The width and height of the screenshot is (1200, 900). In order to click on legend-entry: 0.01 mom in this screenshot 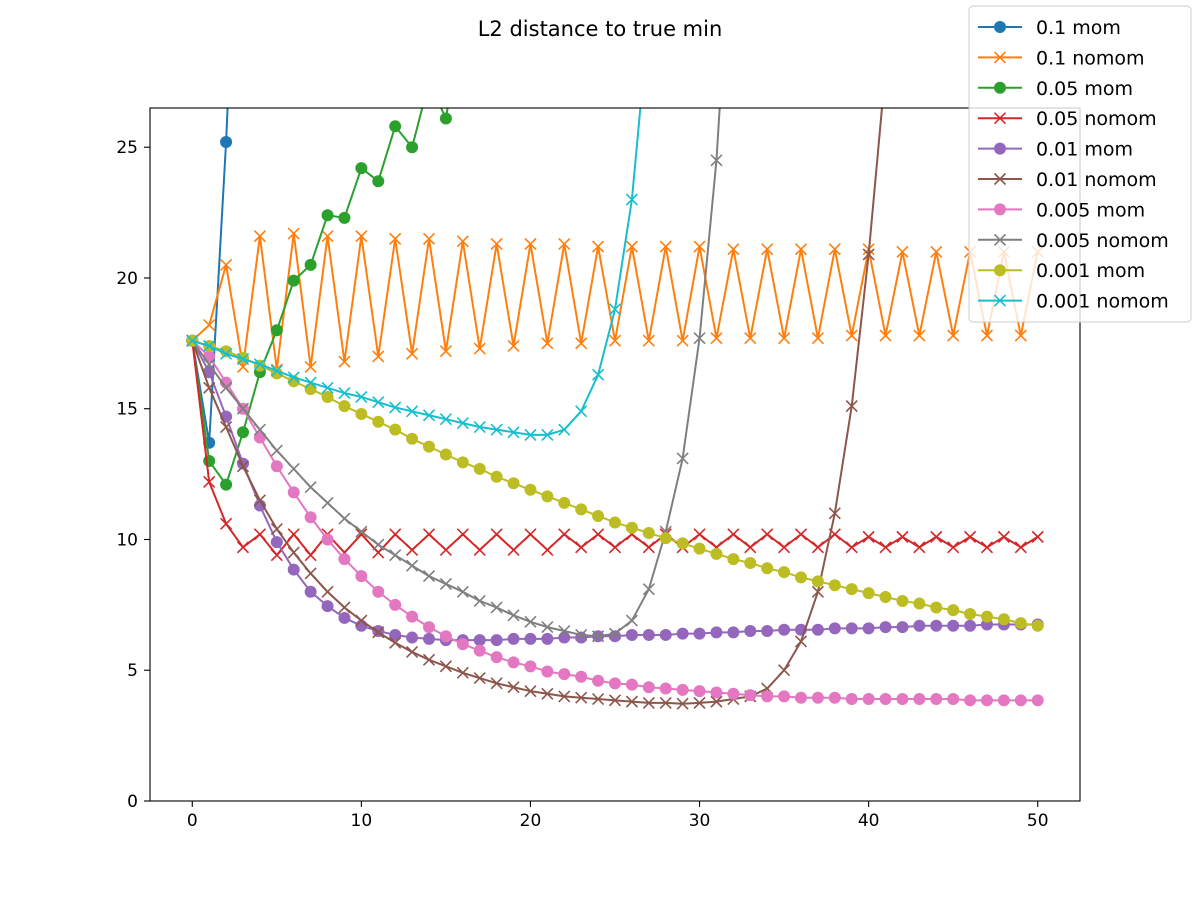, I will do `click(1055, 150)`.